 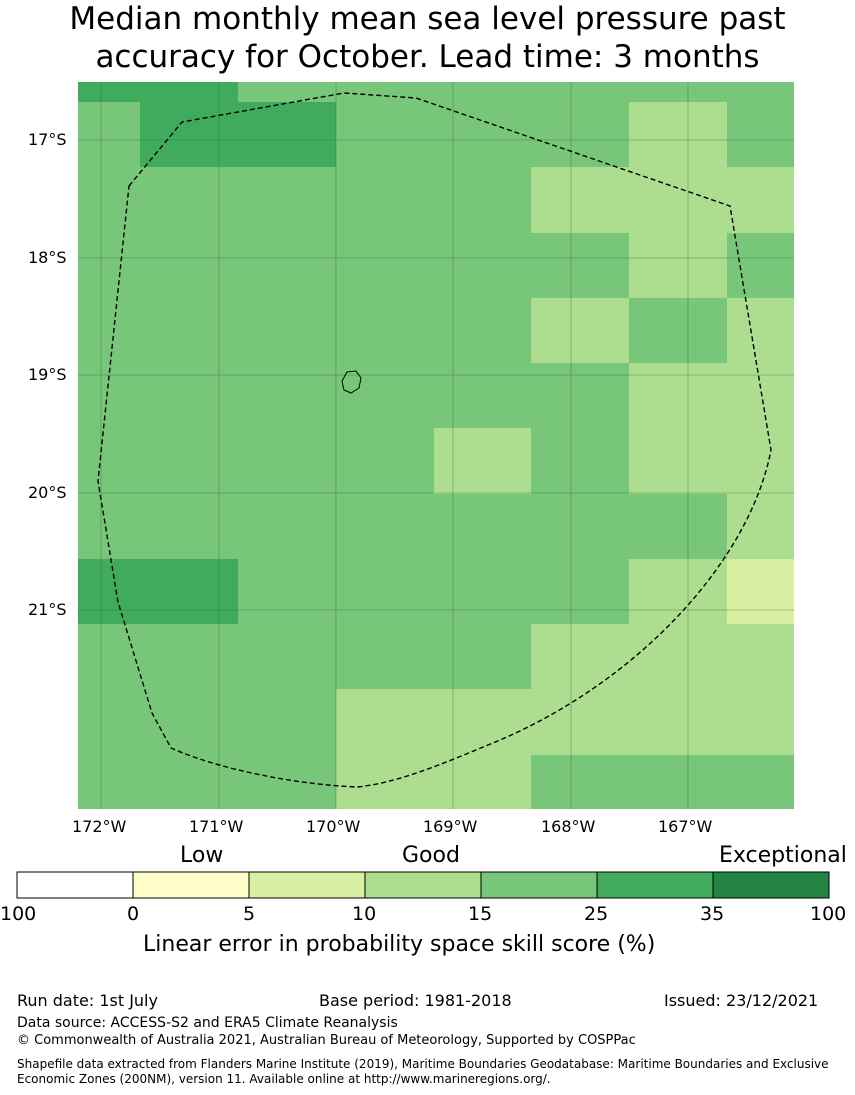 What do you see at coordinates (712, 914) in the screenshot?
I see `cb-tick-6: 35` at bounding box center [712, 914].